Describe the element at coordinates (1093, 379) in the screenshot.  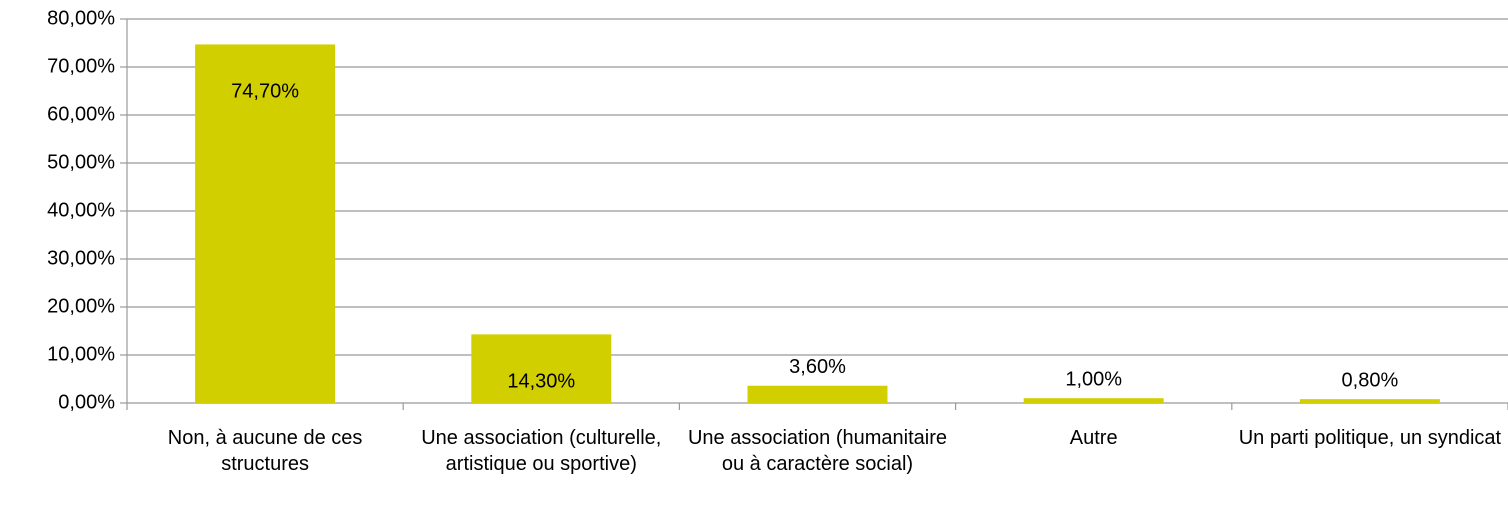
I see `data-label: 1,00%` at that location.